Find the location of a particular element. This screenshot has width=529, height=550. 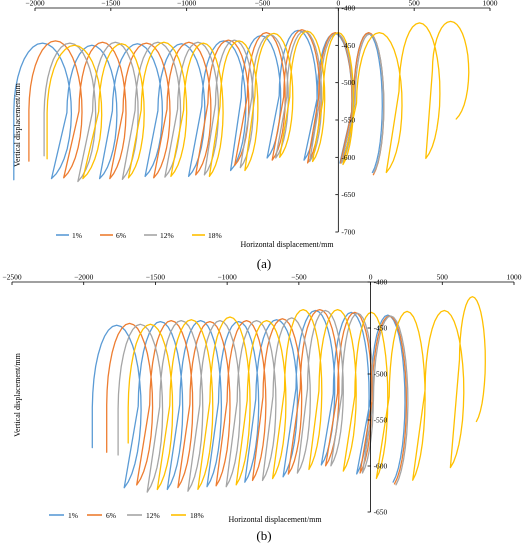

x-ticks: −2000 −1500 −1000 −500 0 500 1000 is located at coordinates (261, 5).